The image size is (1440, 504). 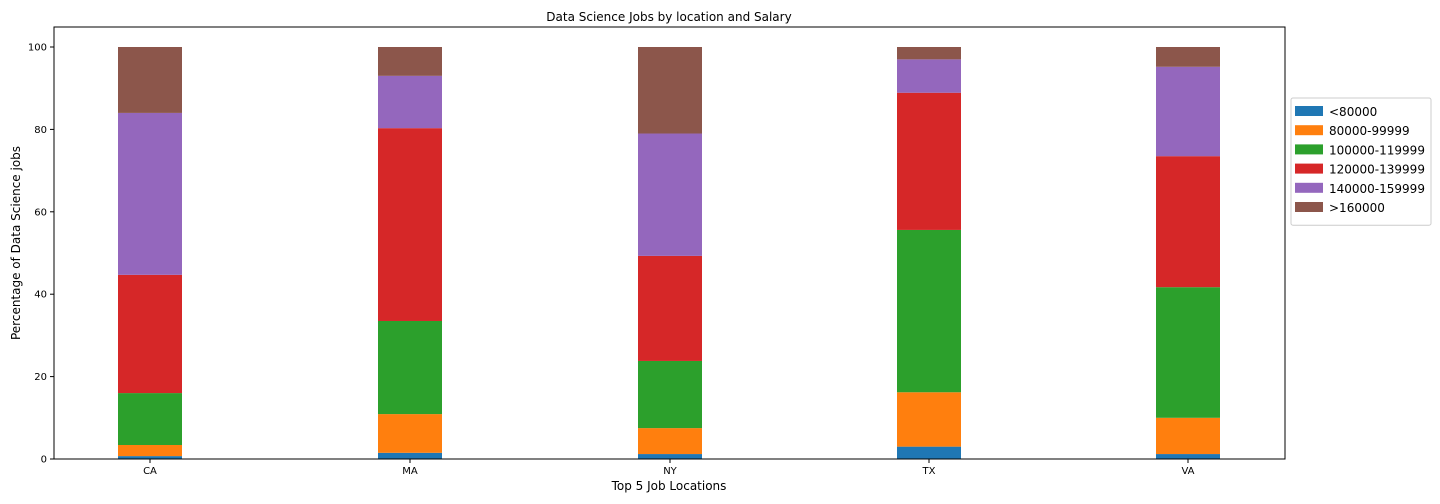 I want to click on x-axis-label: Top 5 Job Locations, so click(x=669, y=486).